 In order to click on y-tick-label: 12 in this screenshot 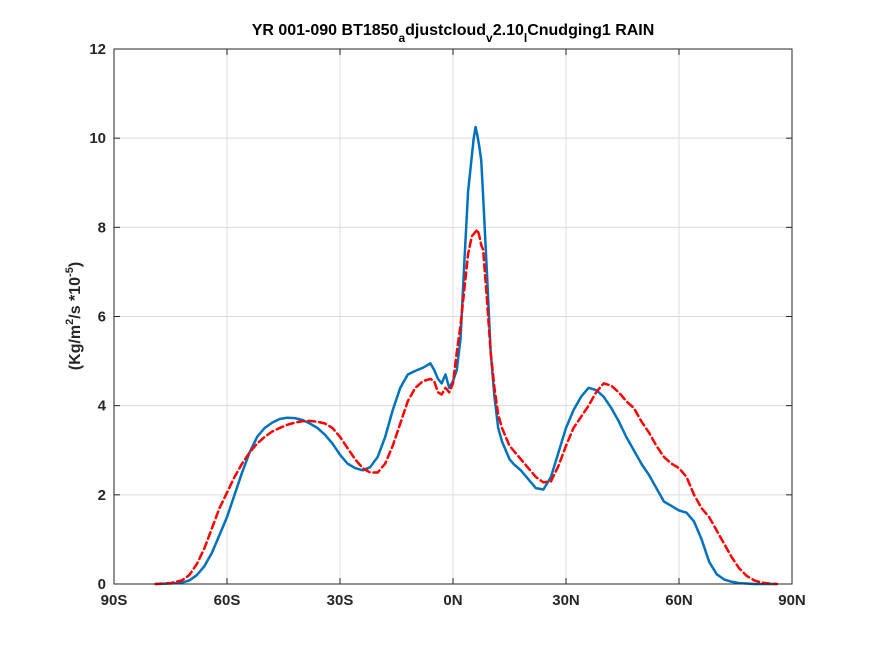, I will do `click(97, 49)`.